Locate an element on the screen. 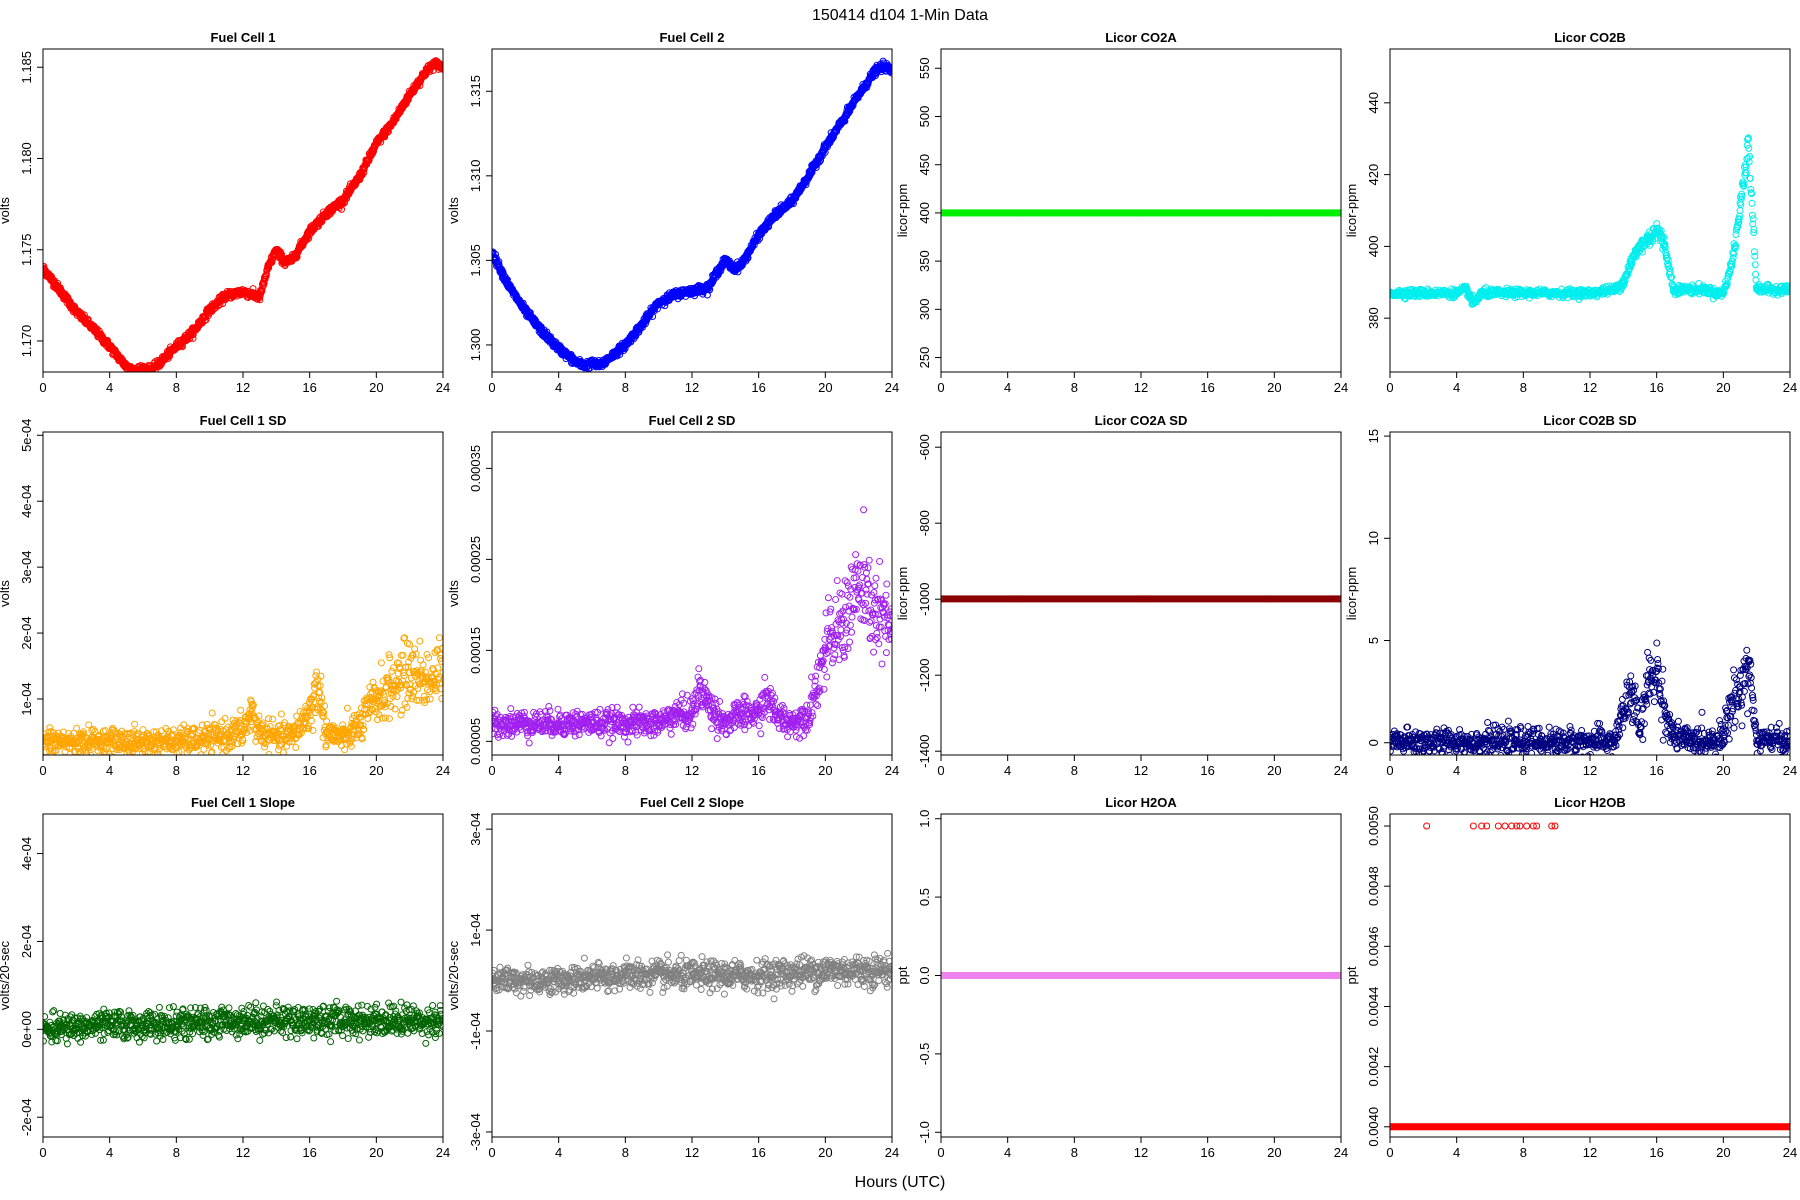 The image size is (1800, 1200). x-tick-label: 4 is located at coordinates (1007, 387).